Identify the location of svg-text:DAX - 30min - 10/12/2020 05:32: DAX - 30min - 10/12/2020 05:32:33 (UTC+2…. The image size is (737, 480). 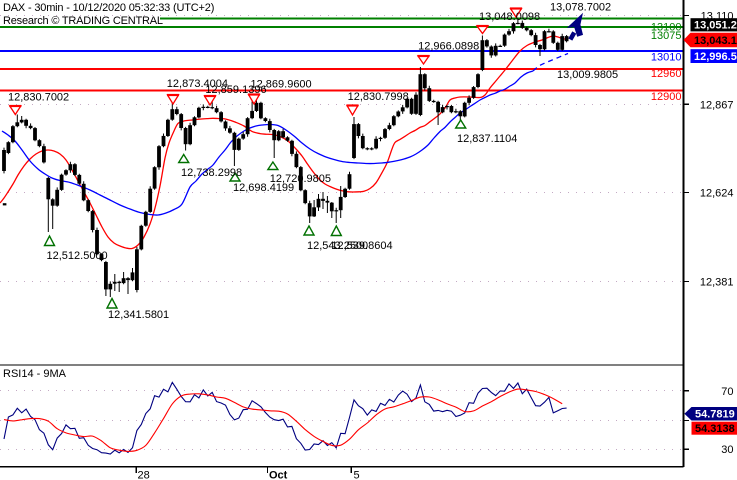
(108, 8).